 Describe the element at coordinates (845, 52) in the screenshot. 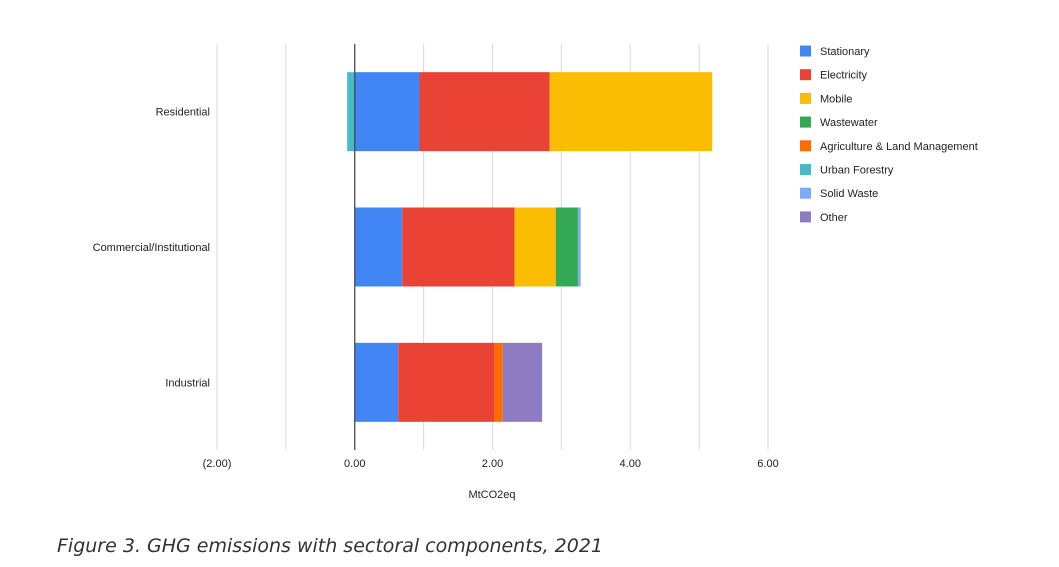

I see `legend-label: Stationary` at that location.